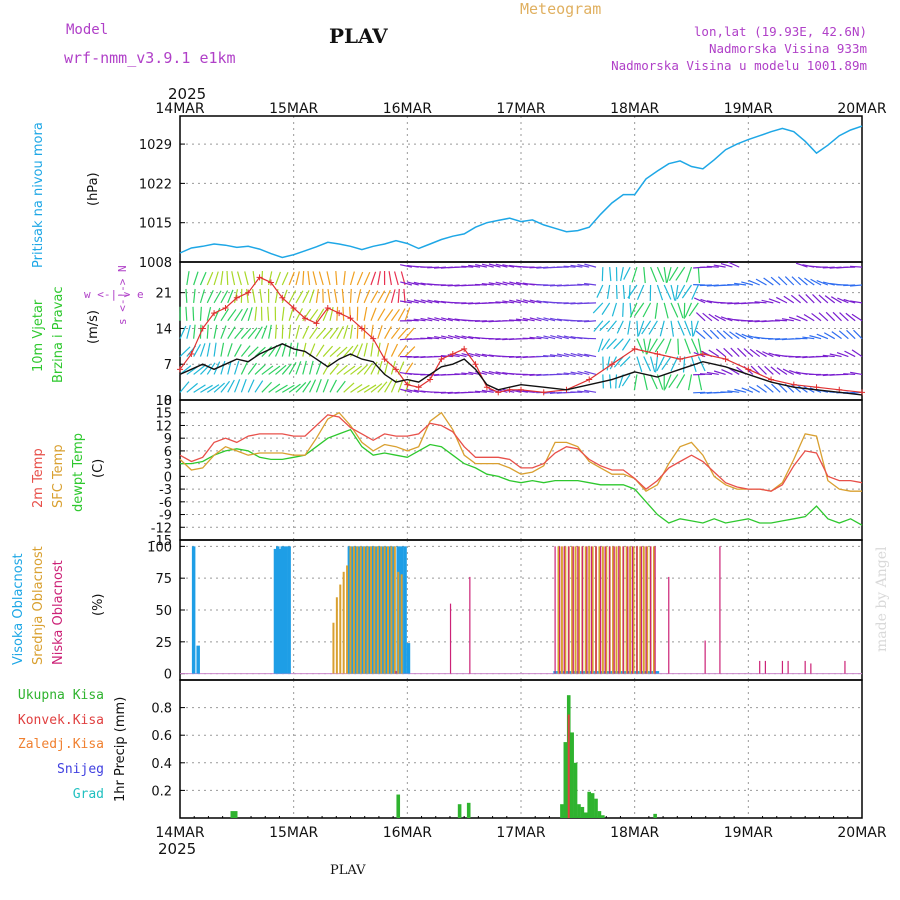 This screenshot has width=900, height=900. I want to click on temp-ylabel-dewpt: dewpt Temp, so click(78, 472).